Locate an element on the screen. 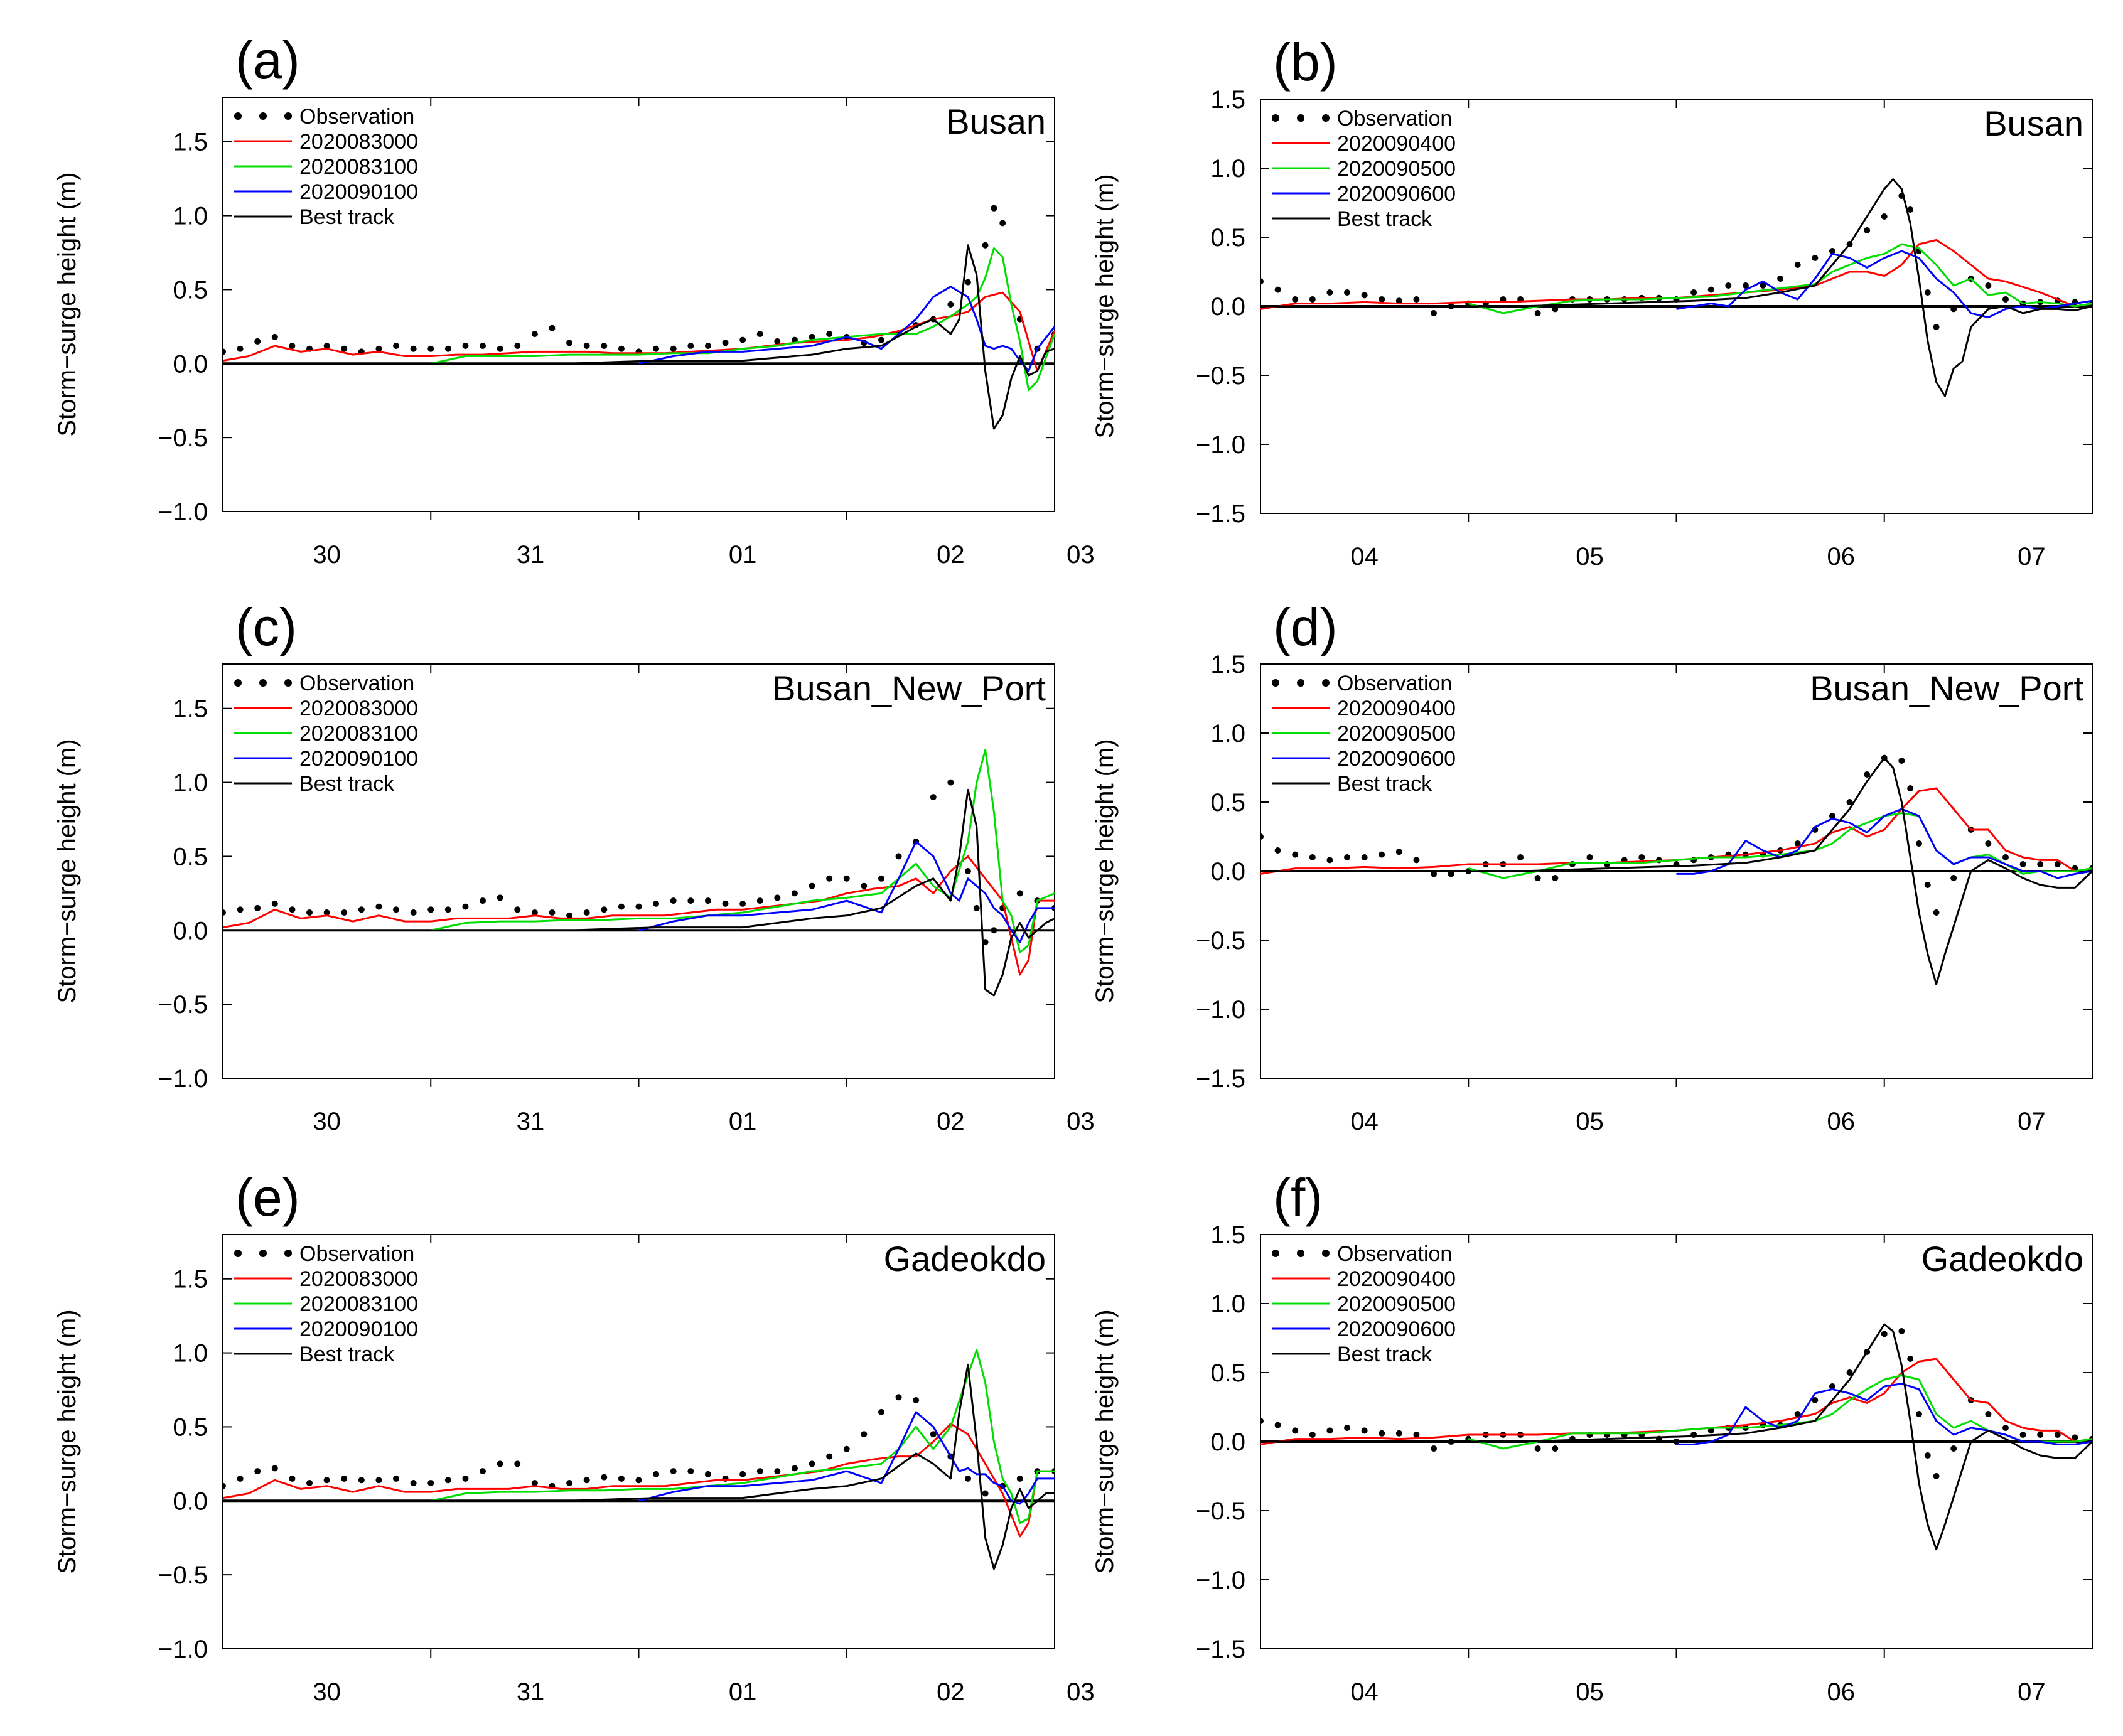  series-group is located at coordinates (639, 317).